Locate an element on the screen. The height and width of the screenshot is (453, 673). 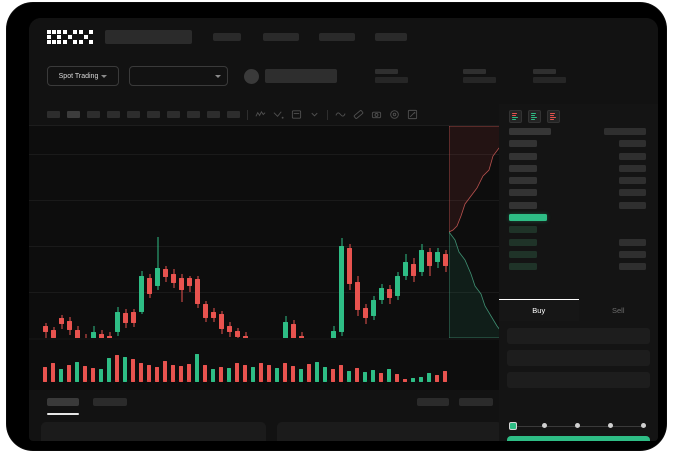
orderbook-mode-asks is located at coordinates (553, 116).